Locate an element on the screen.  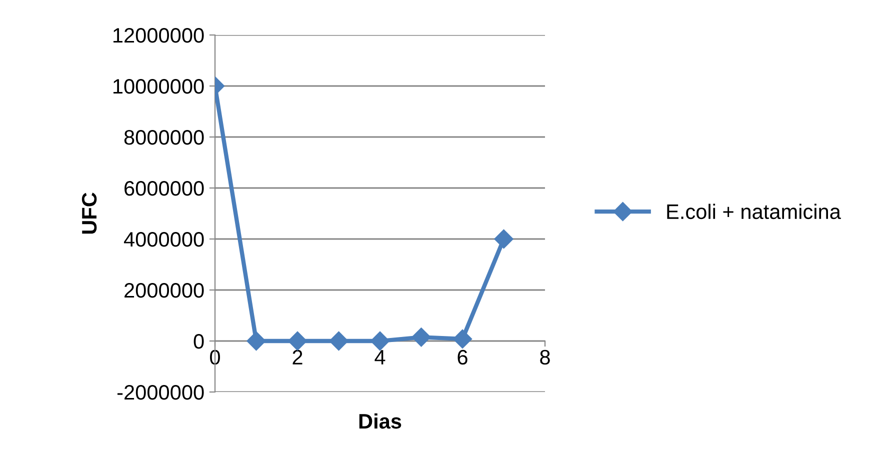
x-tick-label: 6 is located at coordinates (463, 357).